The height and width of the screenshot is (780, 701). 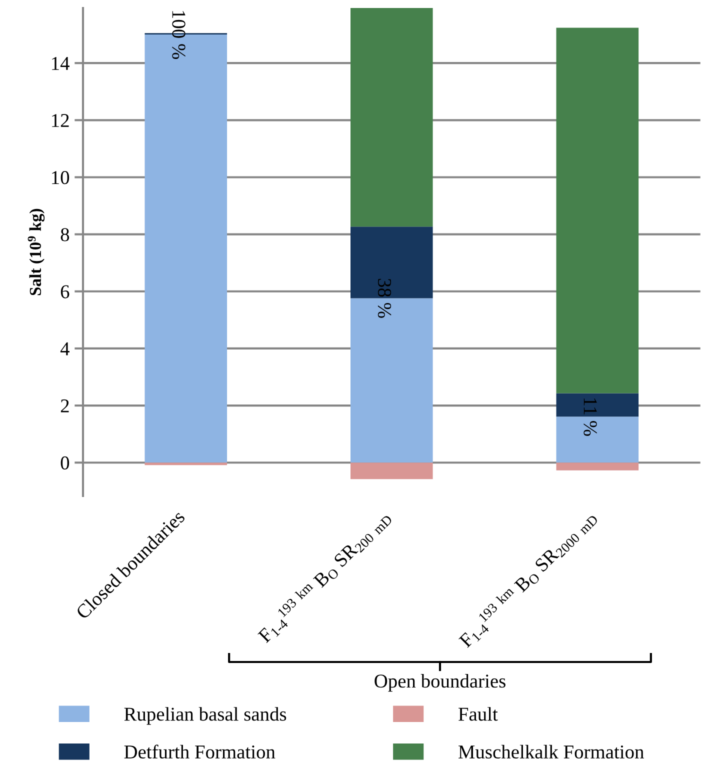 I want to click on y-axis-title: Salt (10$^{9}$ kg), so click(x=36, y=252).